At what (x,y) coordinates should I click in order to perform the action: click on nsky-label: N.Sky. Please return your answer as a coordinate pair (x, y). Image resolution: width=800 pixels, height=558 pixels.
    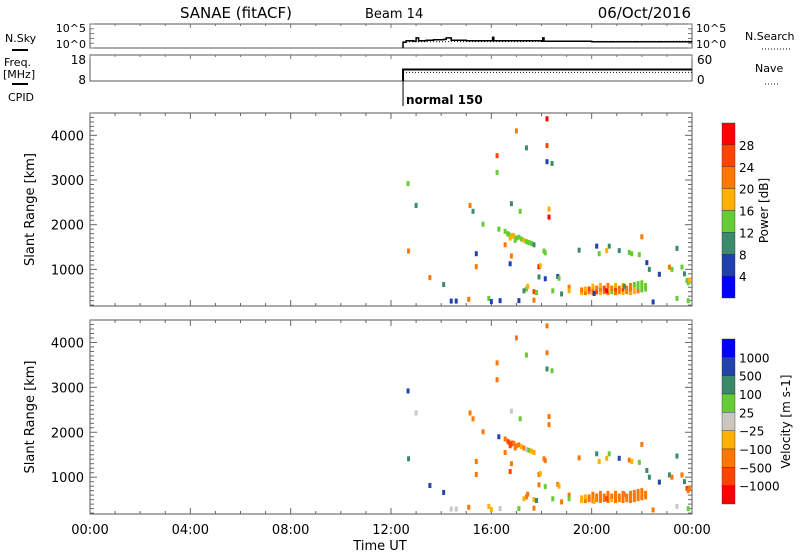
    Looking at the image, I should click on (21, 38).